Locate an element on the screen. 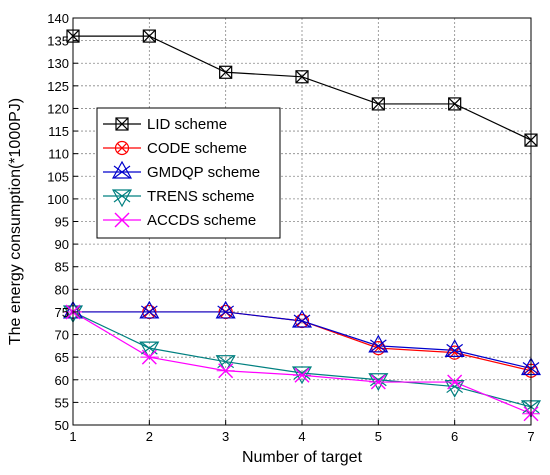  y-tick-label: 85 is located at coordinates (62, 267).